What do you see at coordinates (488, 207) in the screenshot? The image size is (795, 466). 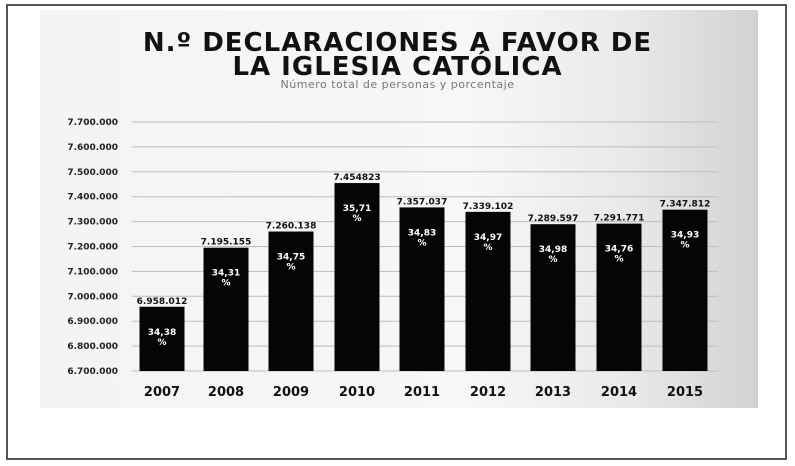 I see `bar-value-label: 7.339.102` at bounding box center [488, 207].